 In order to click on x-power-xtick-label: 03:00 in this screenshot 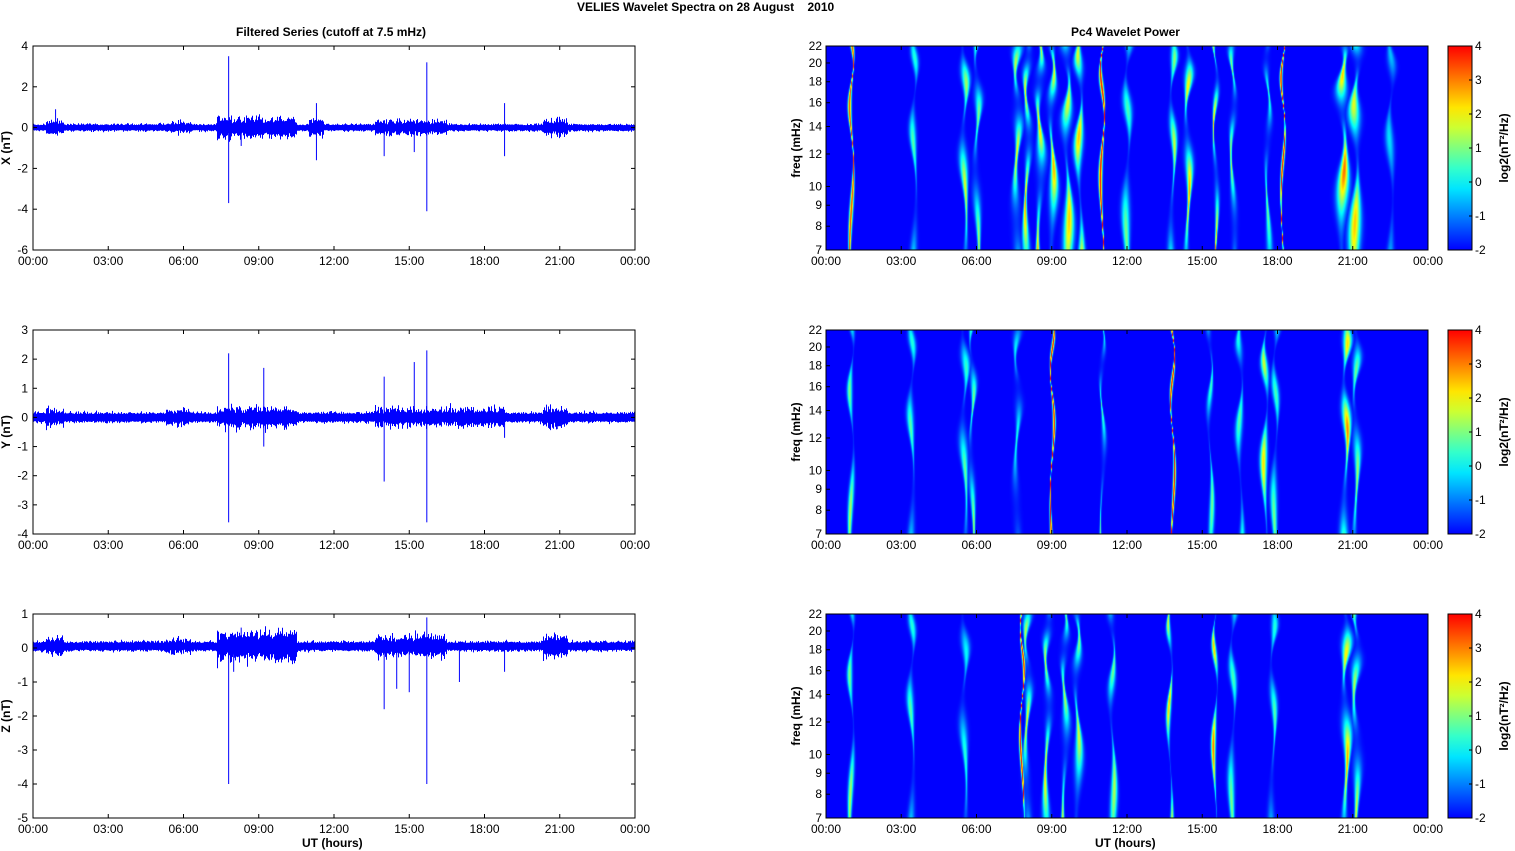, I will do `click(901, 261)`.